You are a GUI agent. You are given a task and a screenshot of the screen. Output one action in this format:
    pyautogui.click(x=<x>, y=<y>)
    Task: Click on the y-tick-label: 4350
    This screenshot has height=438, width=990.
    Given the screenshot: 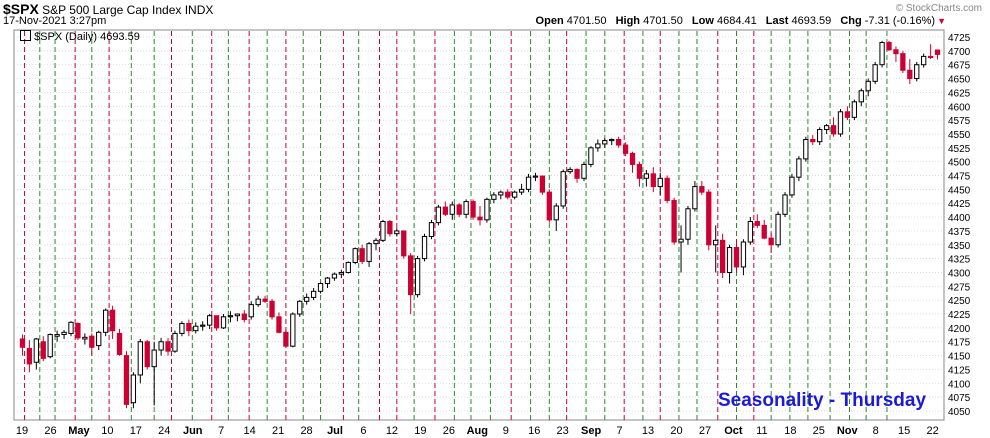 What is the action you would take?
    pyautogui.click(x=959, y=246)
    